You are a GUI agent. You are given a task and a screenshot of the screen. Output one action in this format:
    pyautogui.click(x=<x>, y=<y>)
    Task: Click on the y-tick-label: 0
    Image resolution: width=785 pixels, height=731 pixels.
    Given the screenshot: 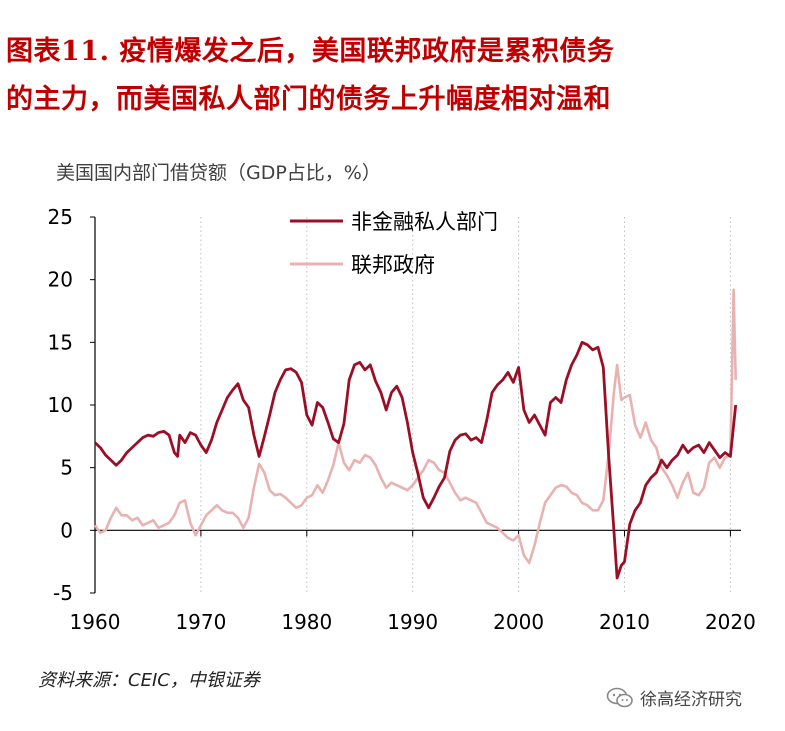 What is the action you would take?
    pyautogui.click(x=66, y=530)
    